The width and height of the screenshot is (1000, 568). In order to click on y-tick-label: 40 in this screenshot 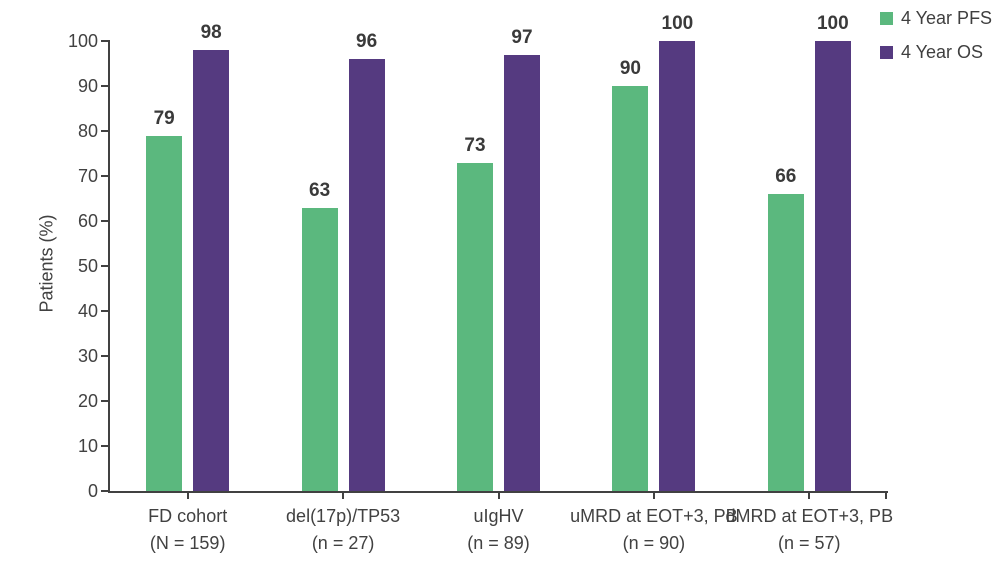, I will do `click(87, 311)`.